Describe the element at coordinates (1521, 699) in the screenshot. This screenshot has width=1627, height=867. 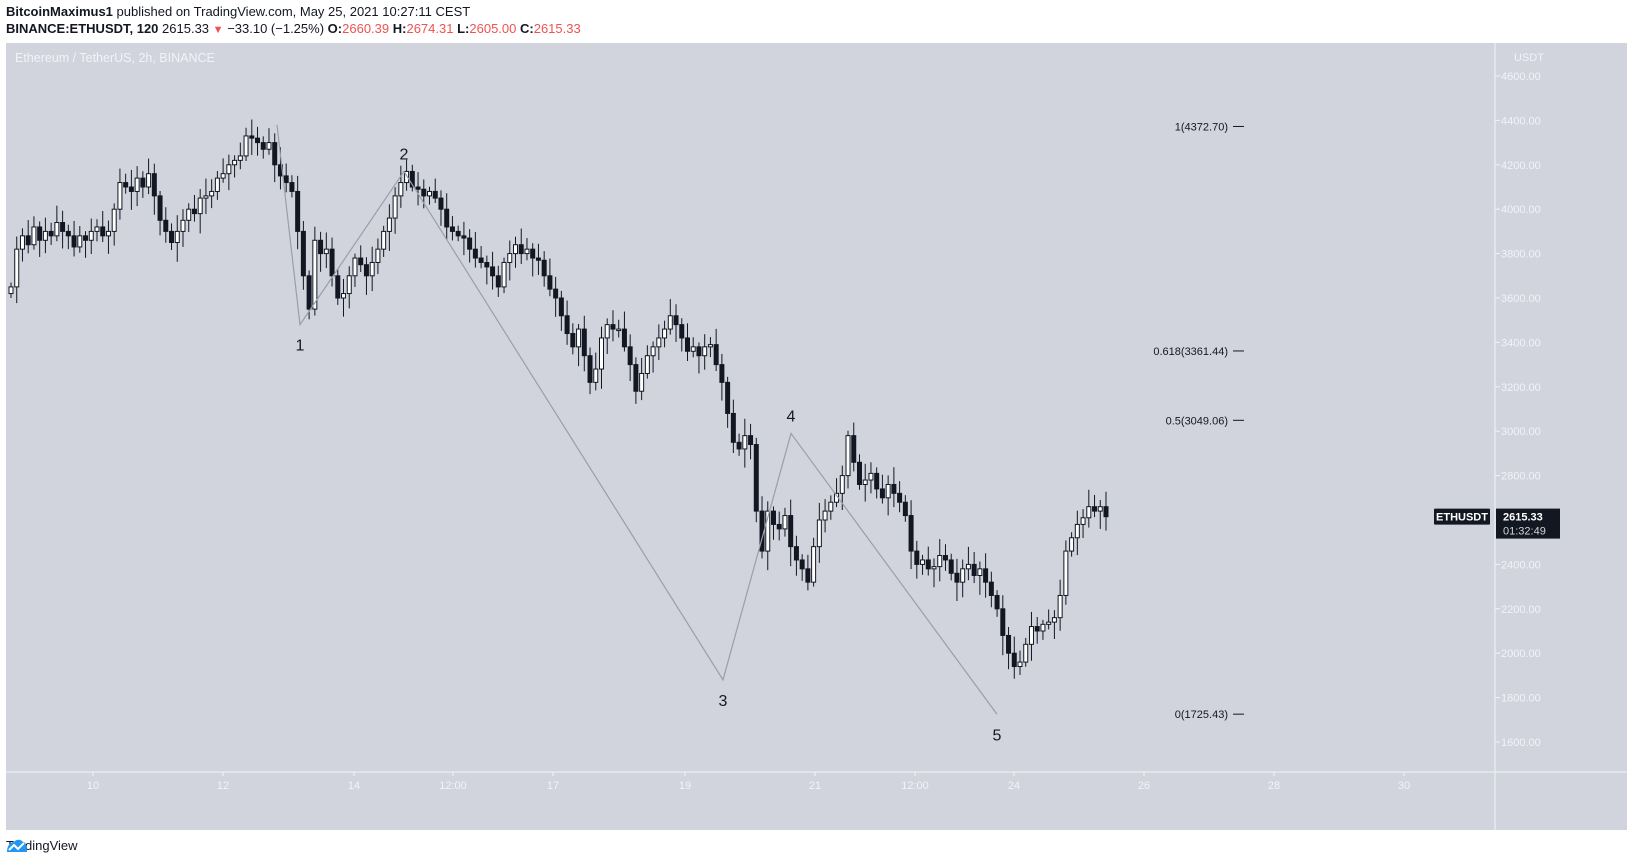
I see `price-tick-label: 1800.00` at that location.